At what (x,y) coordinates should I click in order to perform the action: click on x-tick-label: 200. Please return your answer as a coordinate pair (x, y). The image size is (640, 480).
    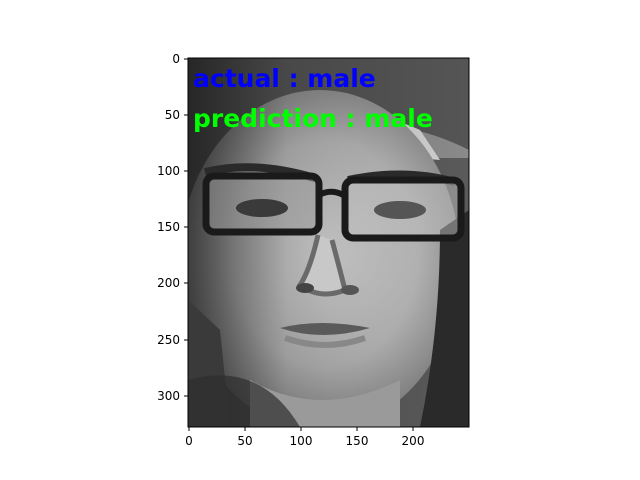
    Looking at the image, I should click on (413, 441).